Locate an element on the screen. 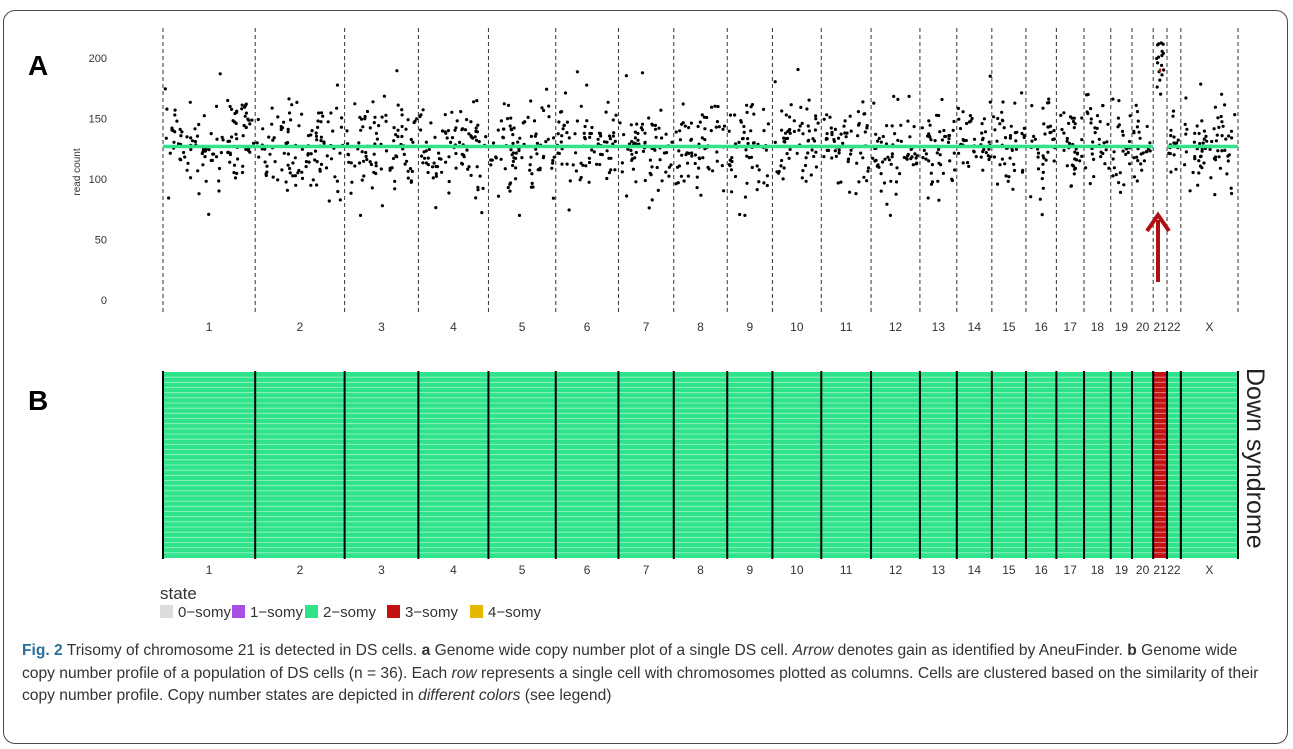 Image resolution: width=1293 pixels, height=749 pixels. panel-a-y-tick-100: 100 is located at coordinates (98, 180).